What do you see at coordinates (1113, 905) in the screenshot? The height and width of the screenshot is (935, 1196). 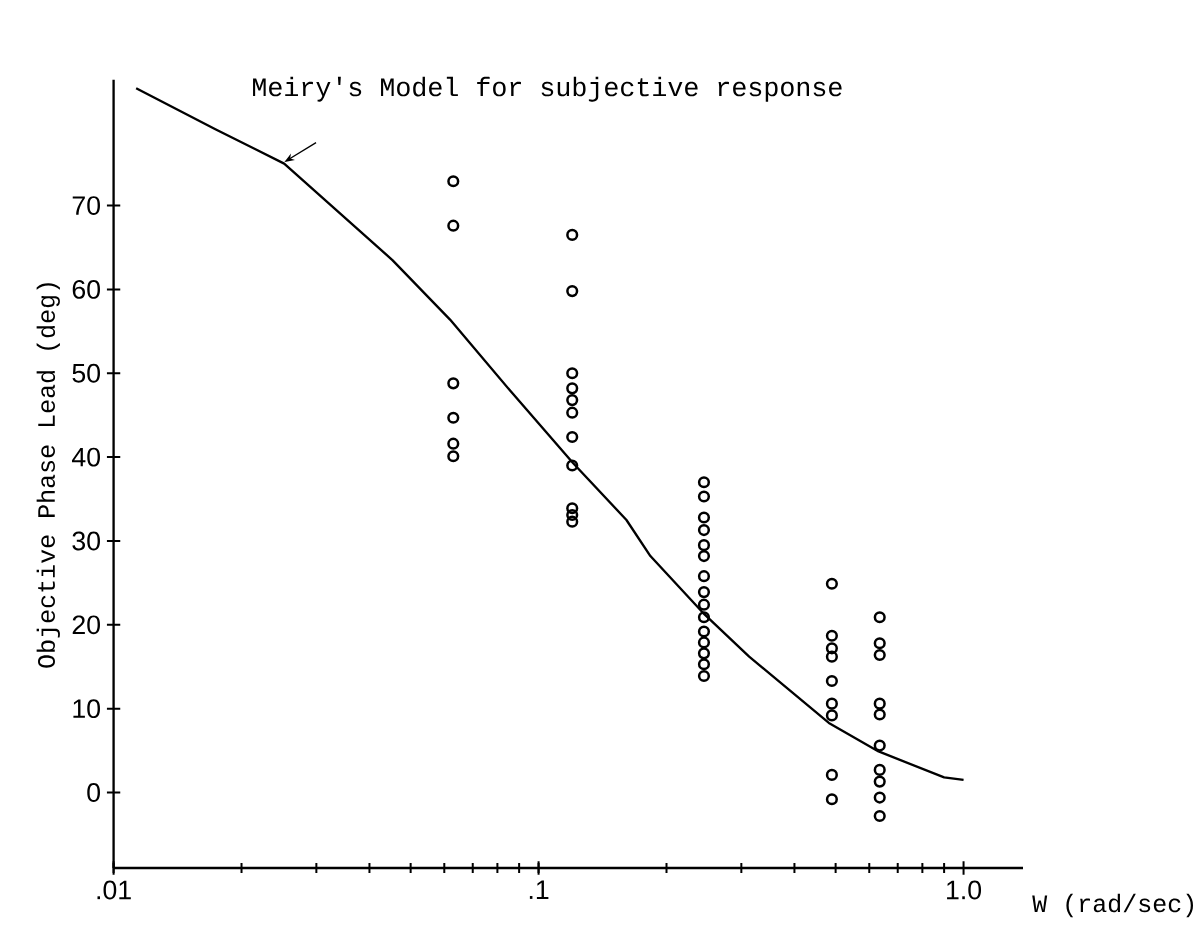 I see `x-axis-title: W (rad/sec)` at bounding box center [1113, 905].